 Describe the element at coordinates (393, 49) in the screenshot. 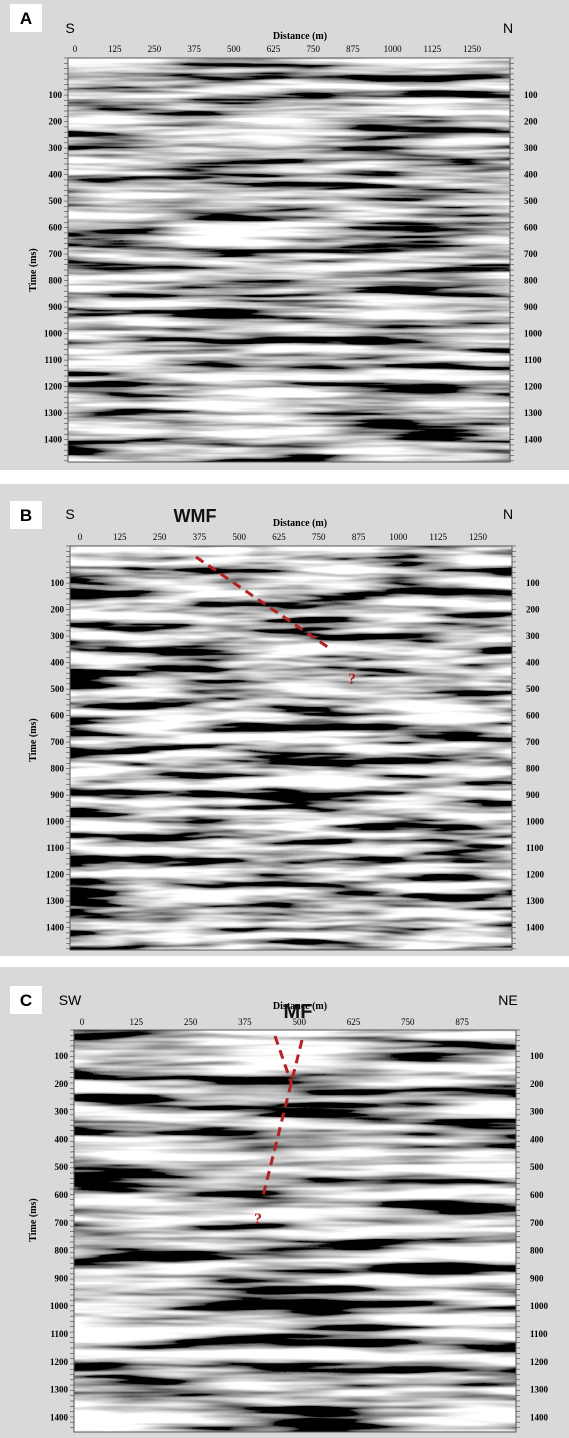

I see `x-tick-label: 1000` at that location.